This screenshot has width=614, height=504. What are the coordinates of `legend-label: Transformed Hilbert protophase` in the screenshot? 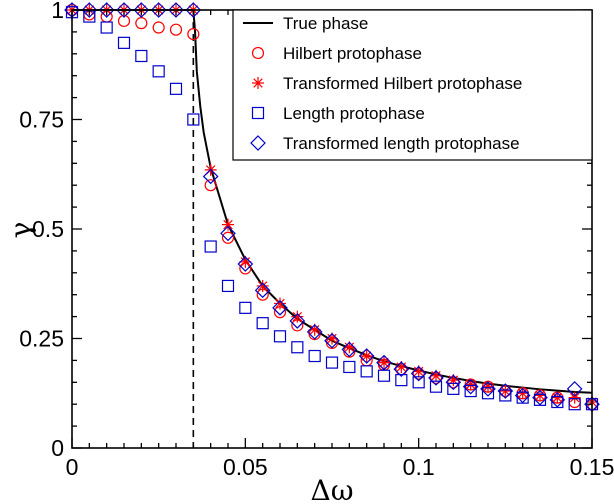 It's located at (402, 83).